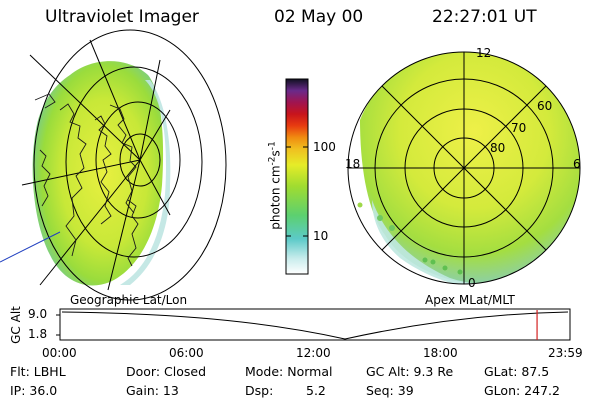 Image resolution: width=600 pixels, height=400 pixels. I want to click on apex-label: Apex MLat/MLT, so click(470, 300).